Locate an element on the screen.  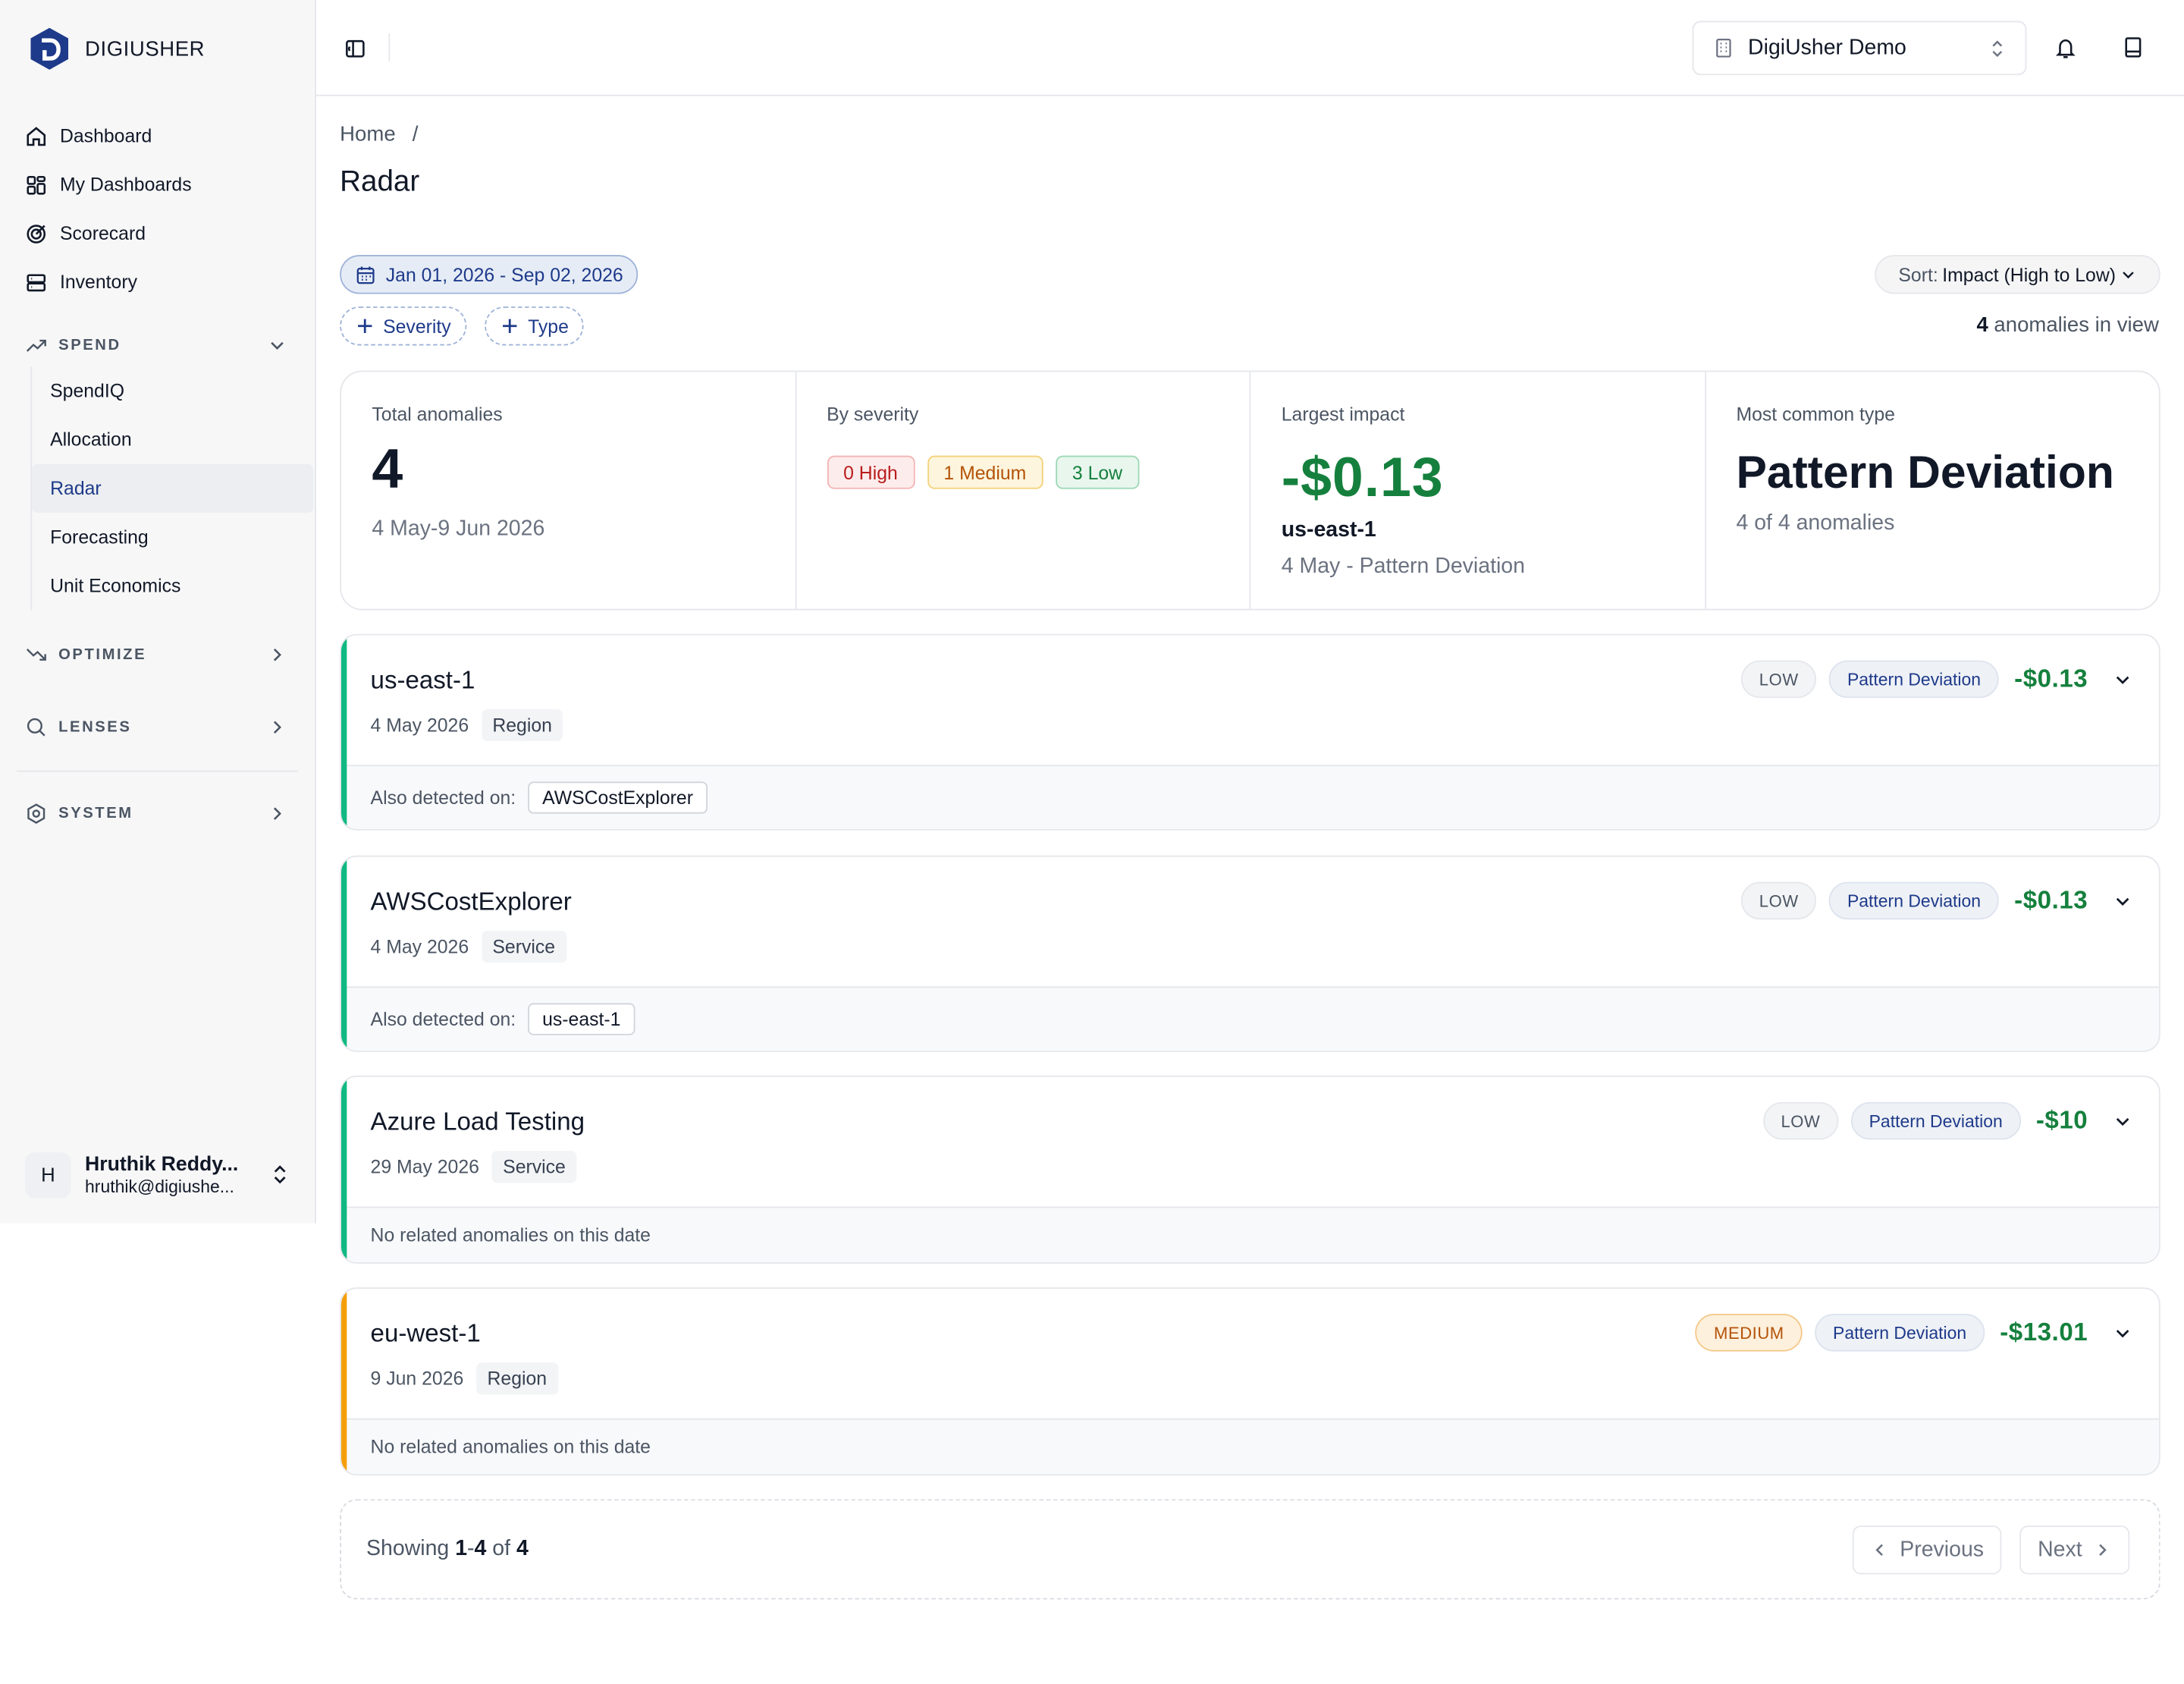
nav-inventory: Inventory is located at coordinates (157, 282).